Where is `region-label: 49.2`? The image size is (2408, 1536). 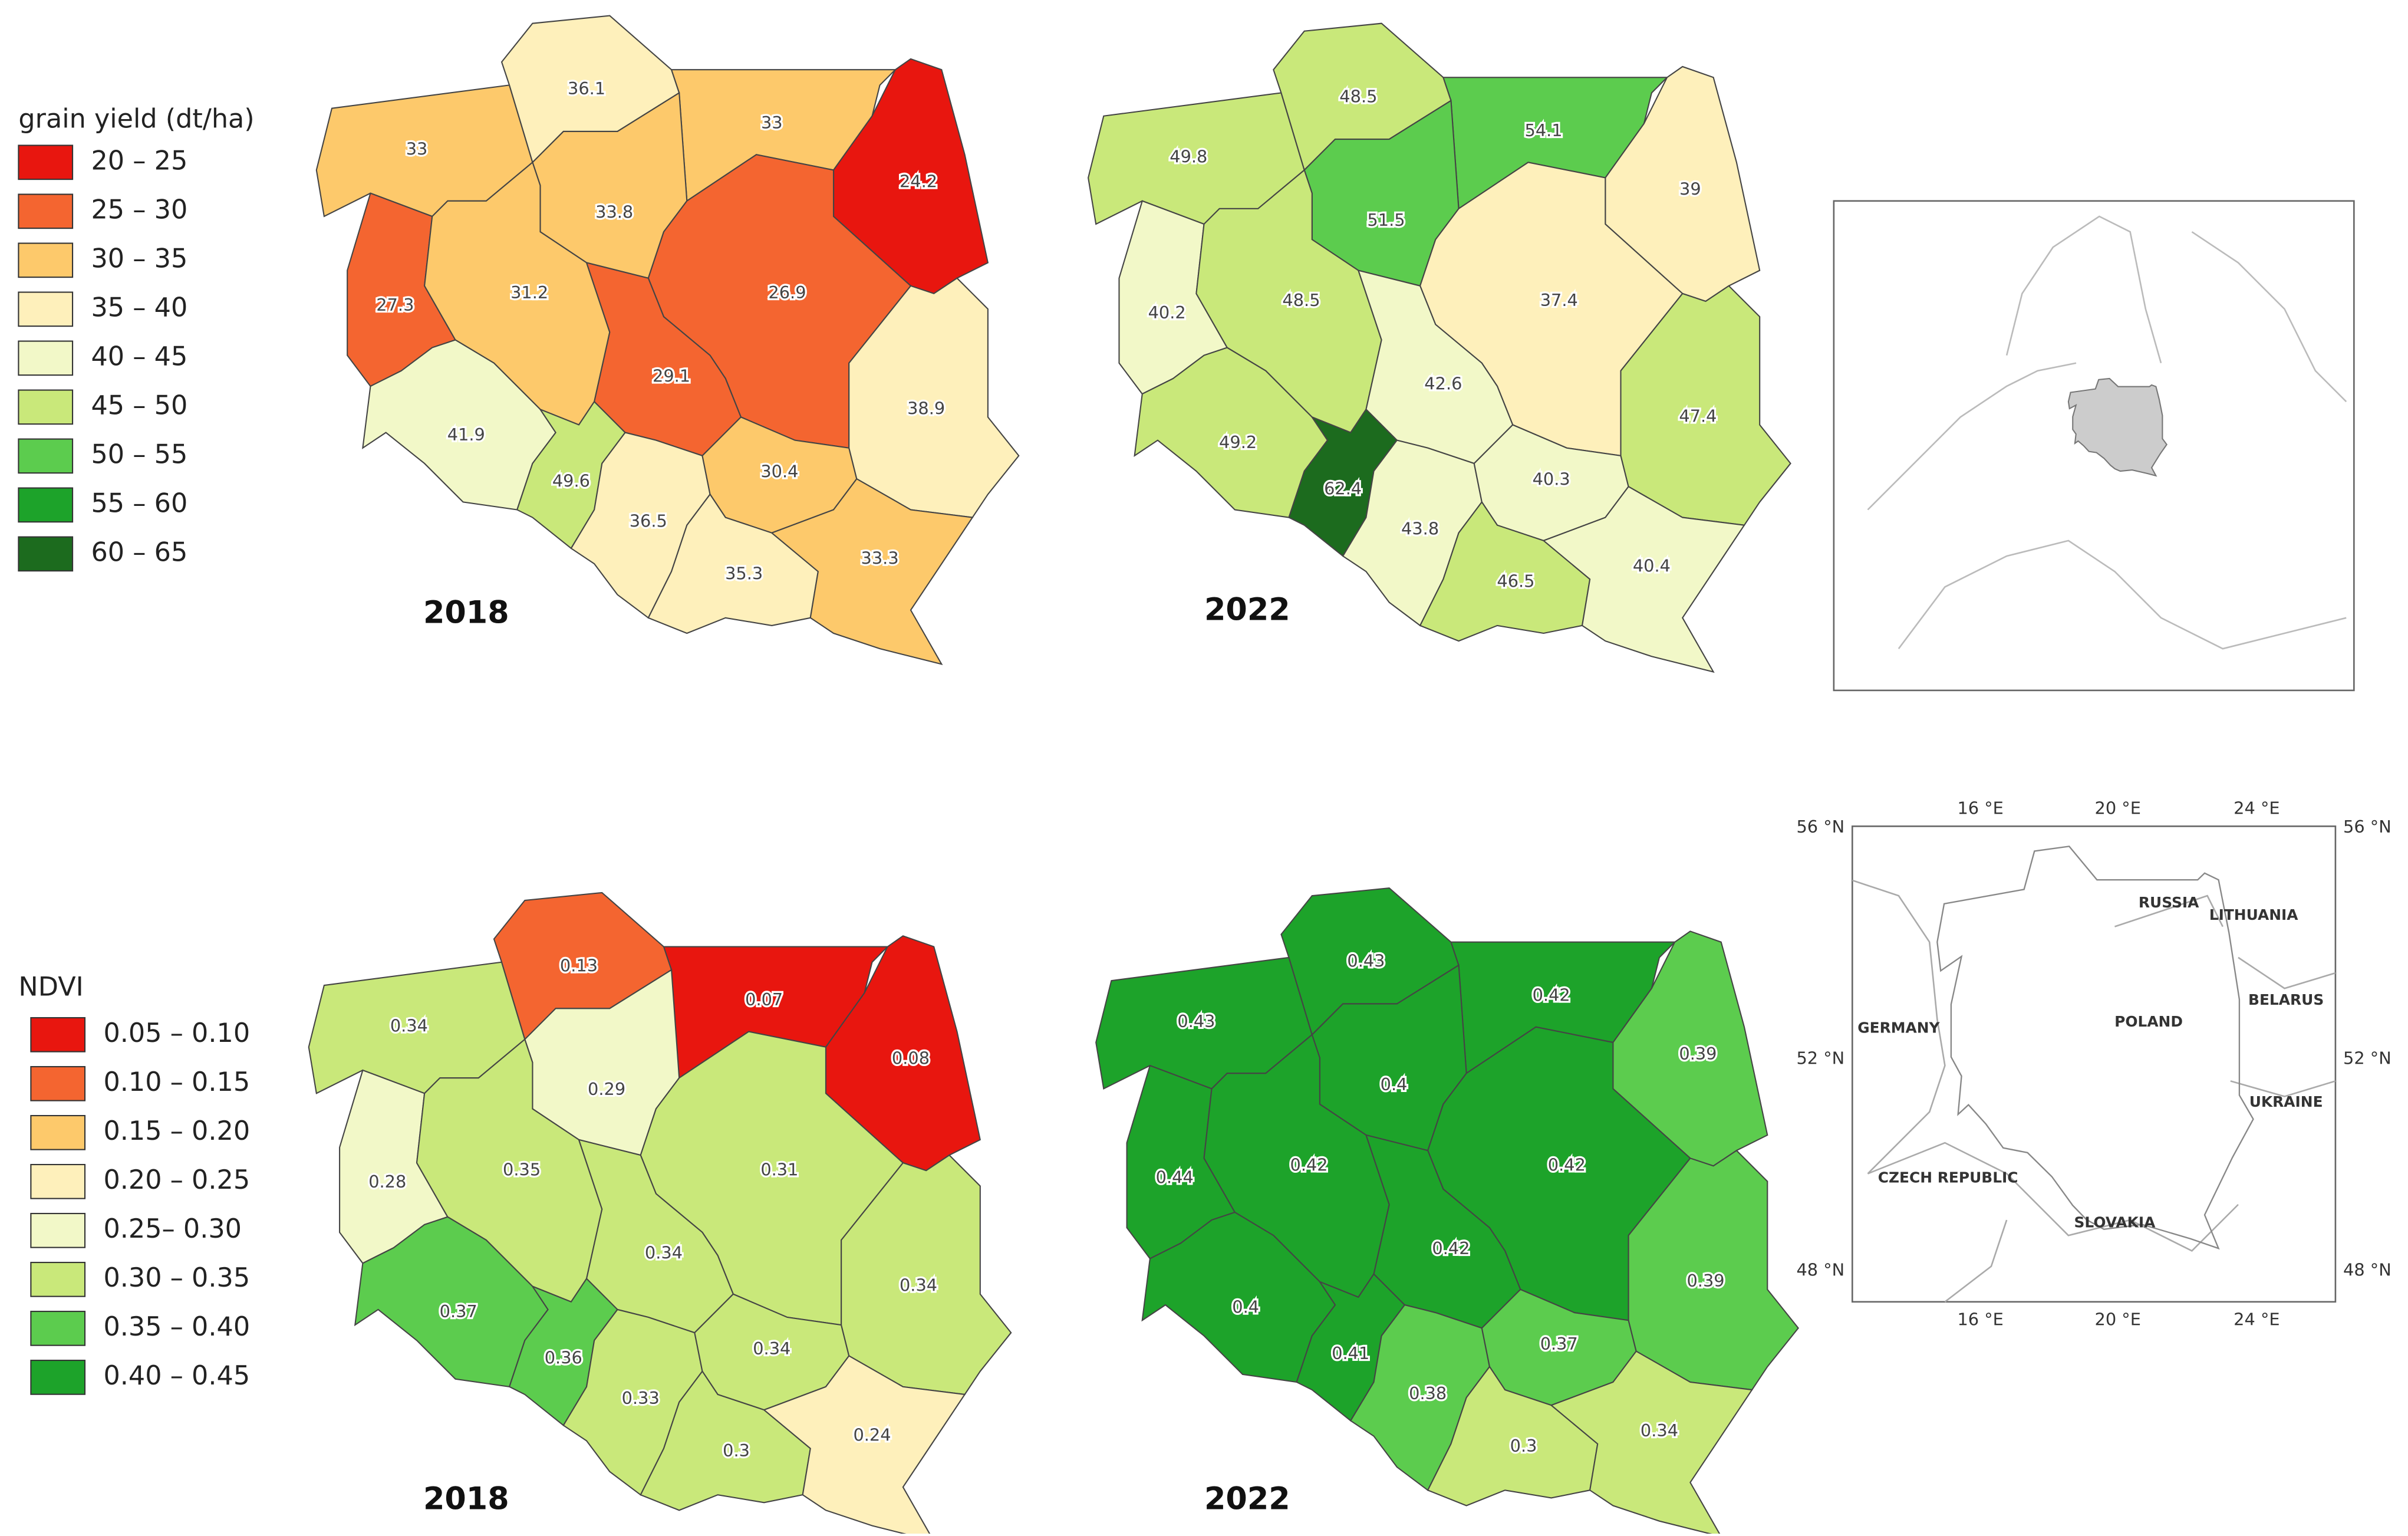 region-label: 49.2 is located at coordinates (1238, 442).